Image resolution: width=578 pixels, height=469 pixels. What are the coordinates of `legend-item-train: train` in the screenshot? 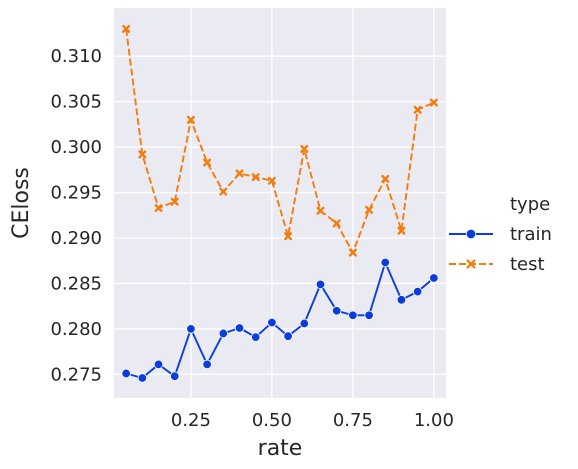 It's located at (500, 234).